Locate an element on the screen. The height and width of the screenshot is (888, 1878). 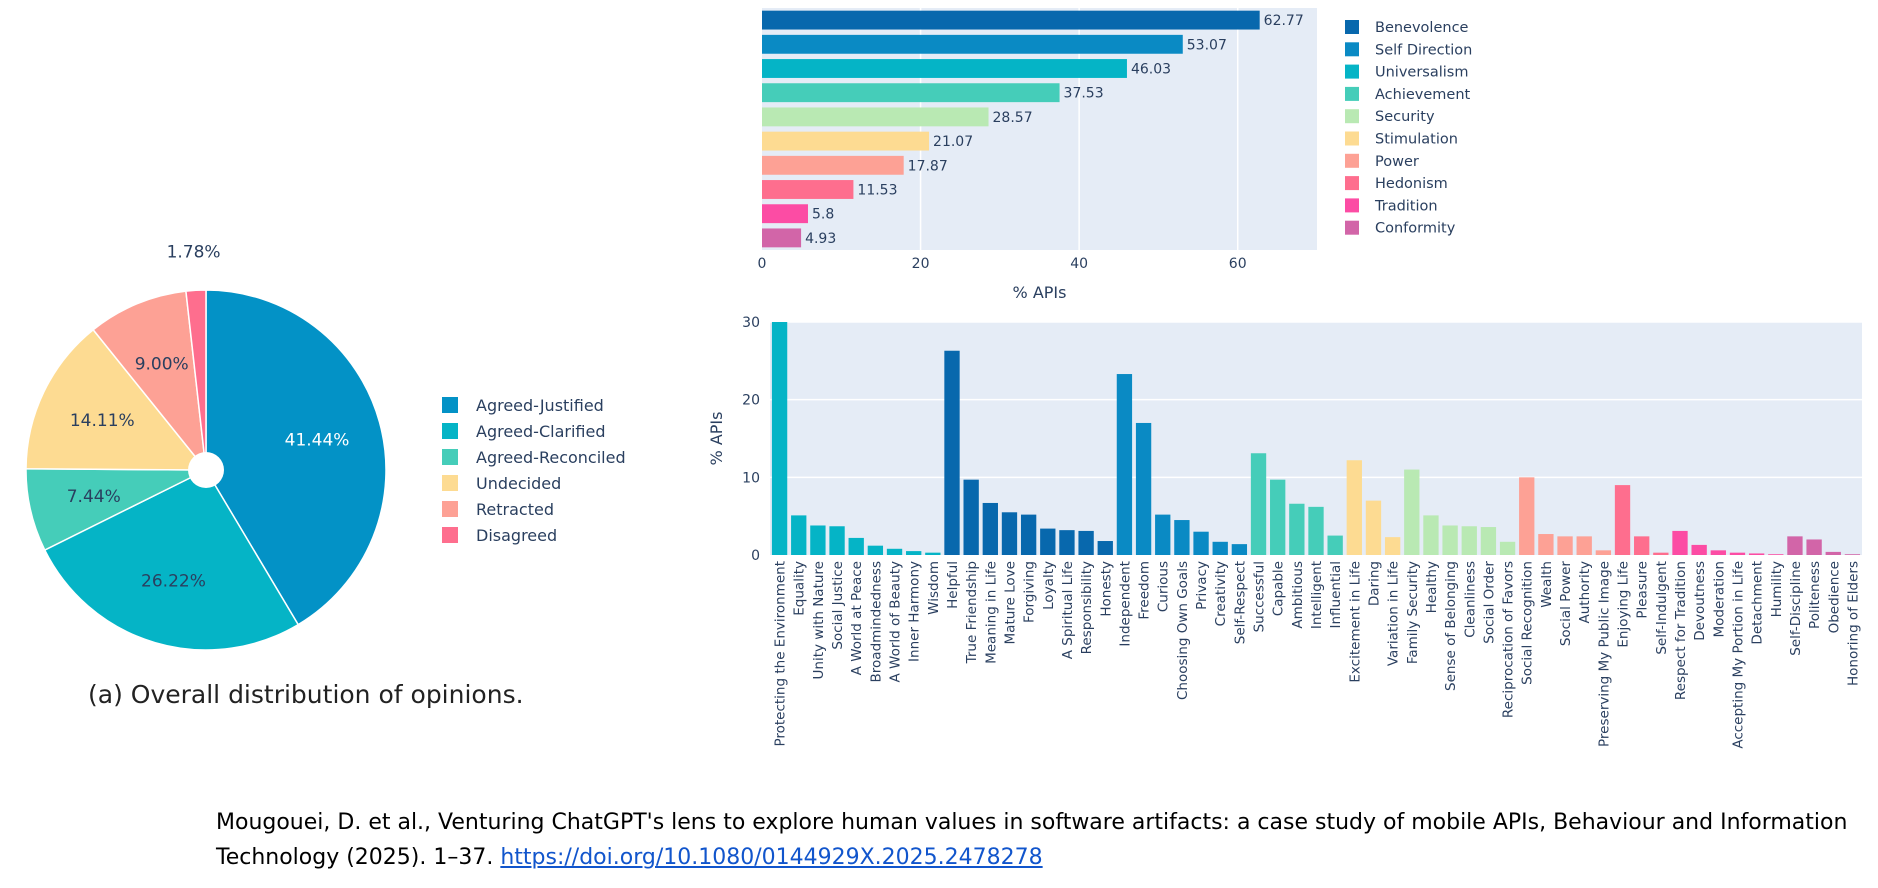
vbar-bar-mature-love is located at coordinates (1009, 533).